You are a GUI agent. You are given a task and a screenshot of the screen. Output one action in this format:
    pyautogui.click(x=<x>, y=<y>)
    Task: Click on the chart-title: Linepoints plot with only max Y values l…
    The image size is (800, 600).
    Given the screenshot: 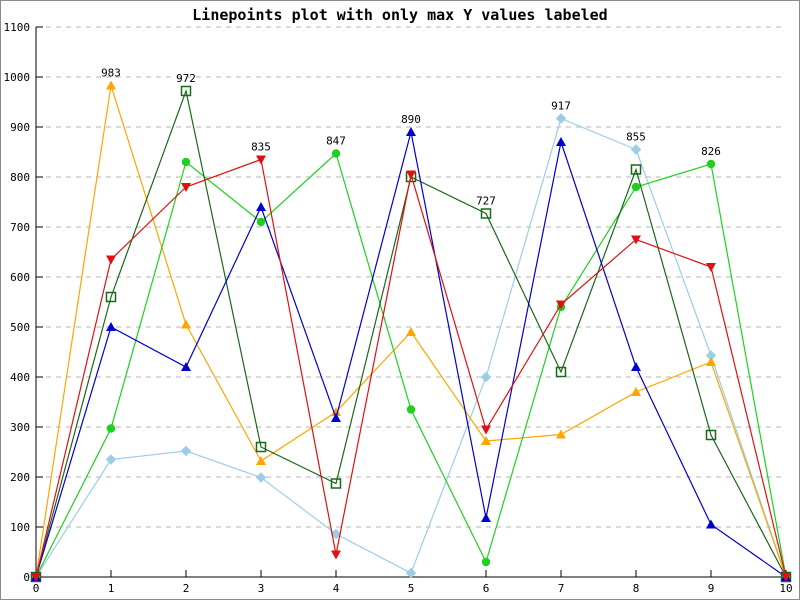 What is the action you would take?
    pyautogui.click(x=400, y=15)
    